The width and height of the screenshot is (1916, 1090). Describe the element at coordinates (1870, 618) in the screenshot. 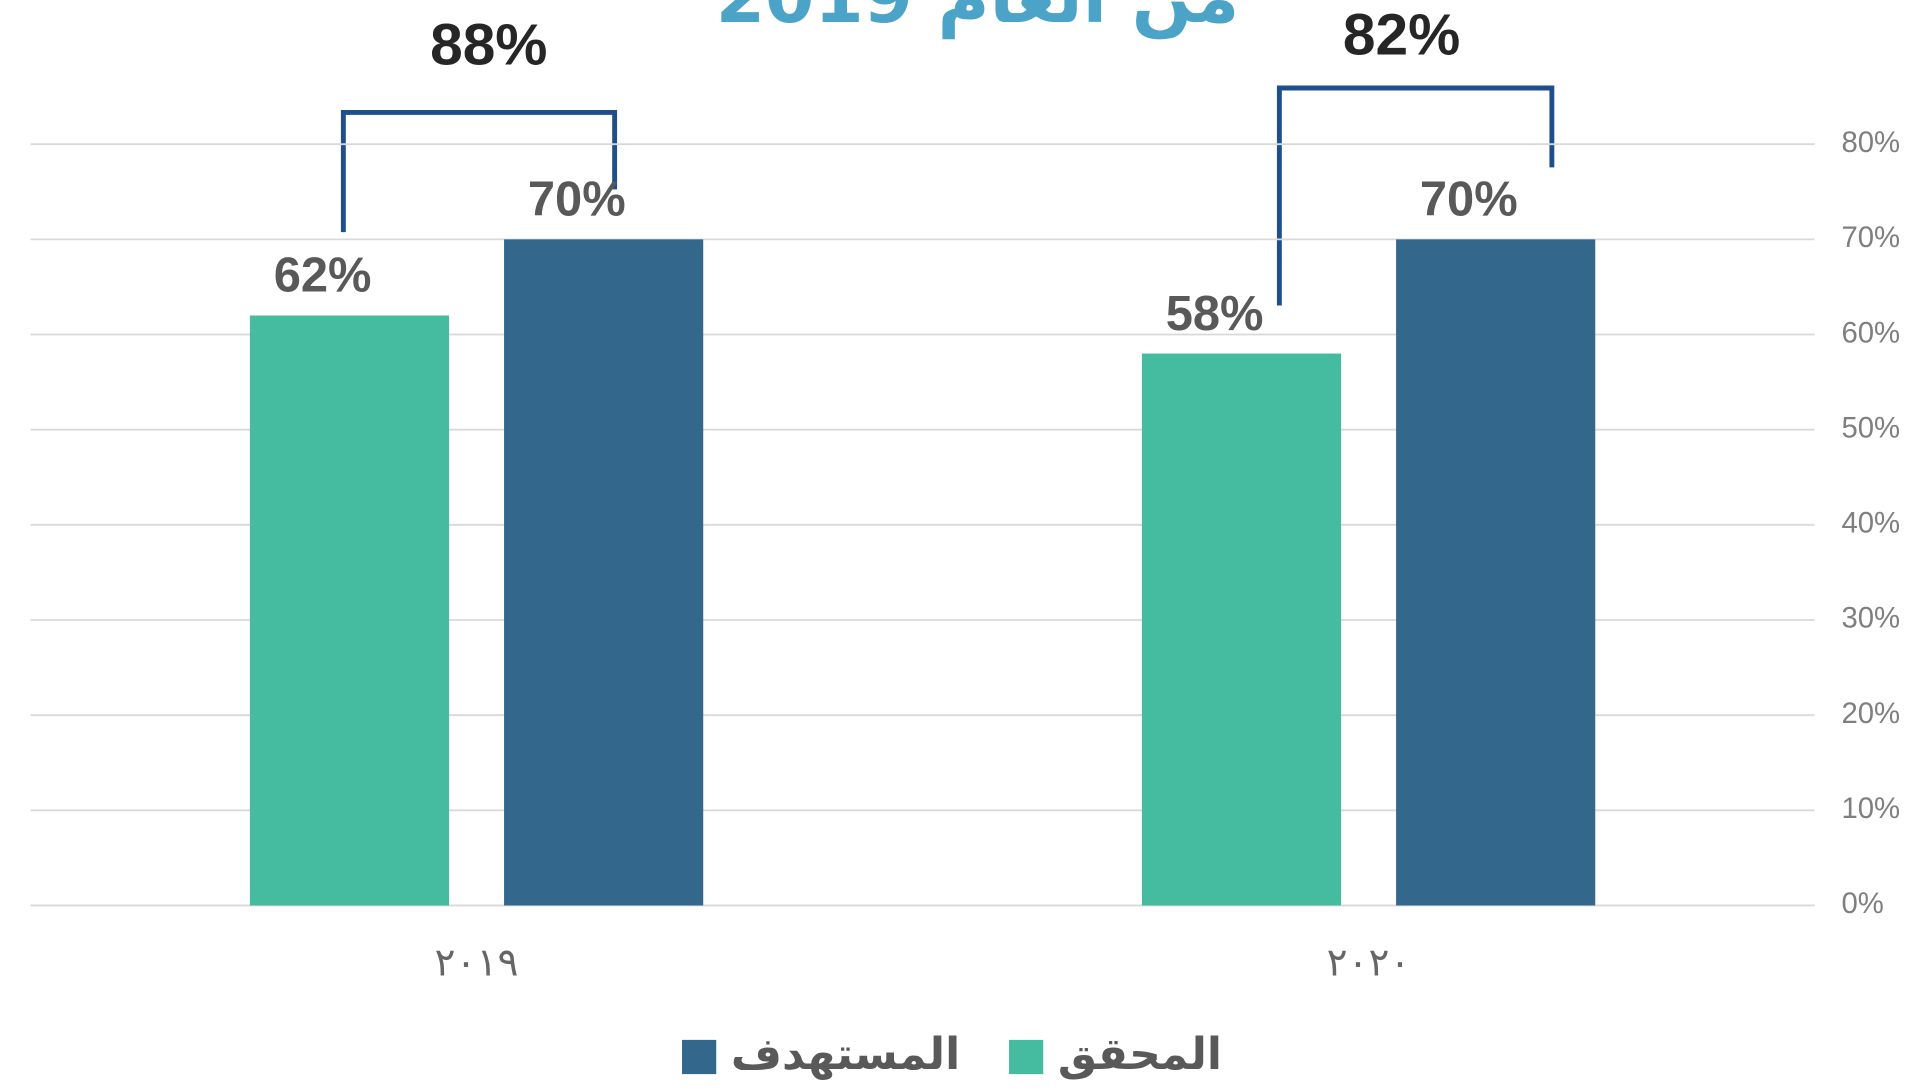

I see `y-tick-label: 30%` at that location.